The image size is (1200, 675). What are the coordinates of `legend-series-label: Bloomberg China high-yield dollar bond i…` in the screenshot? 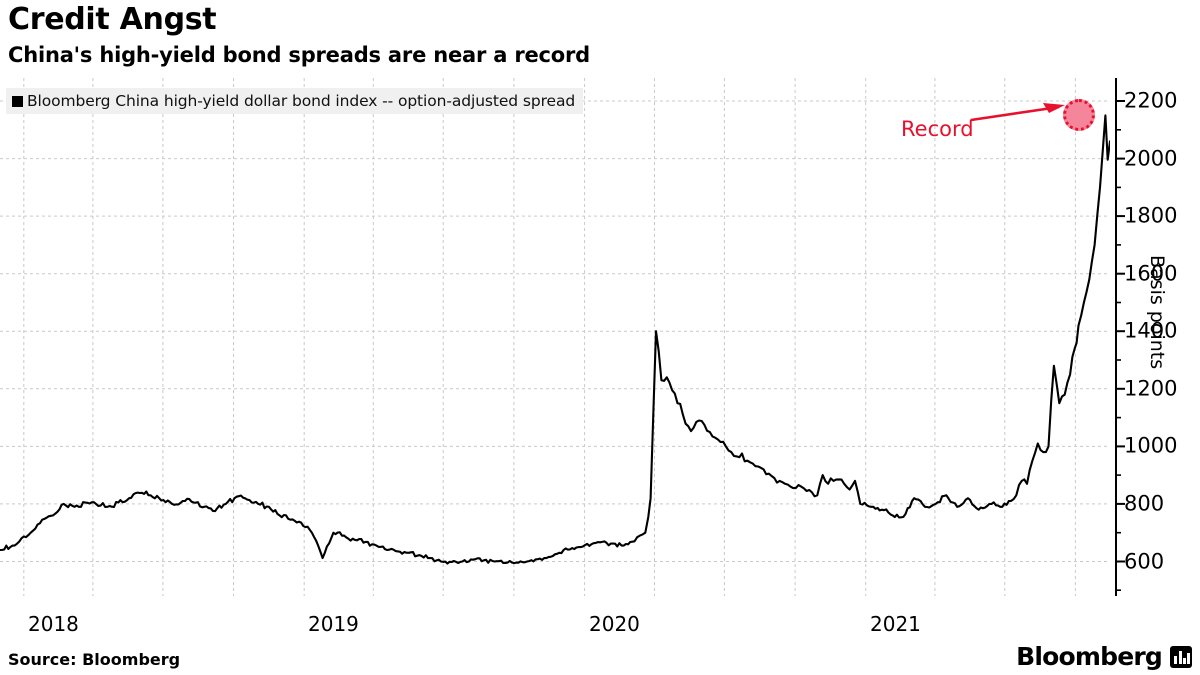 It's located at (301, 101).